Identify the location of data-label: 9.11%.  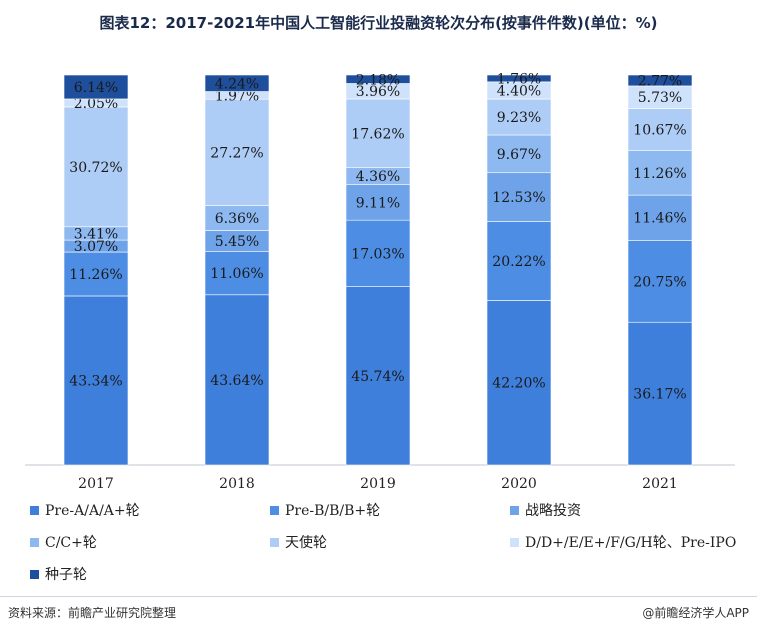
(378, 203).